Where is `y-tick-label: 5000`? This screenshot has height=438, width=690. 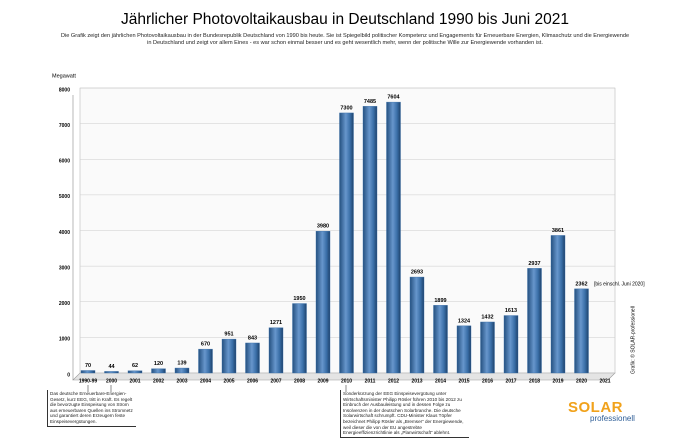
y-tick-label: 5000 is located at coordinates (64, 197).